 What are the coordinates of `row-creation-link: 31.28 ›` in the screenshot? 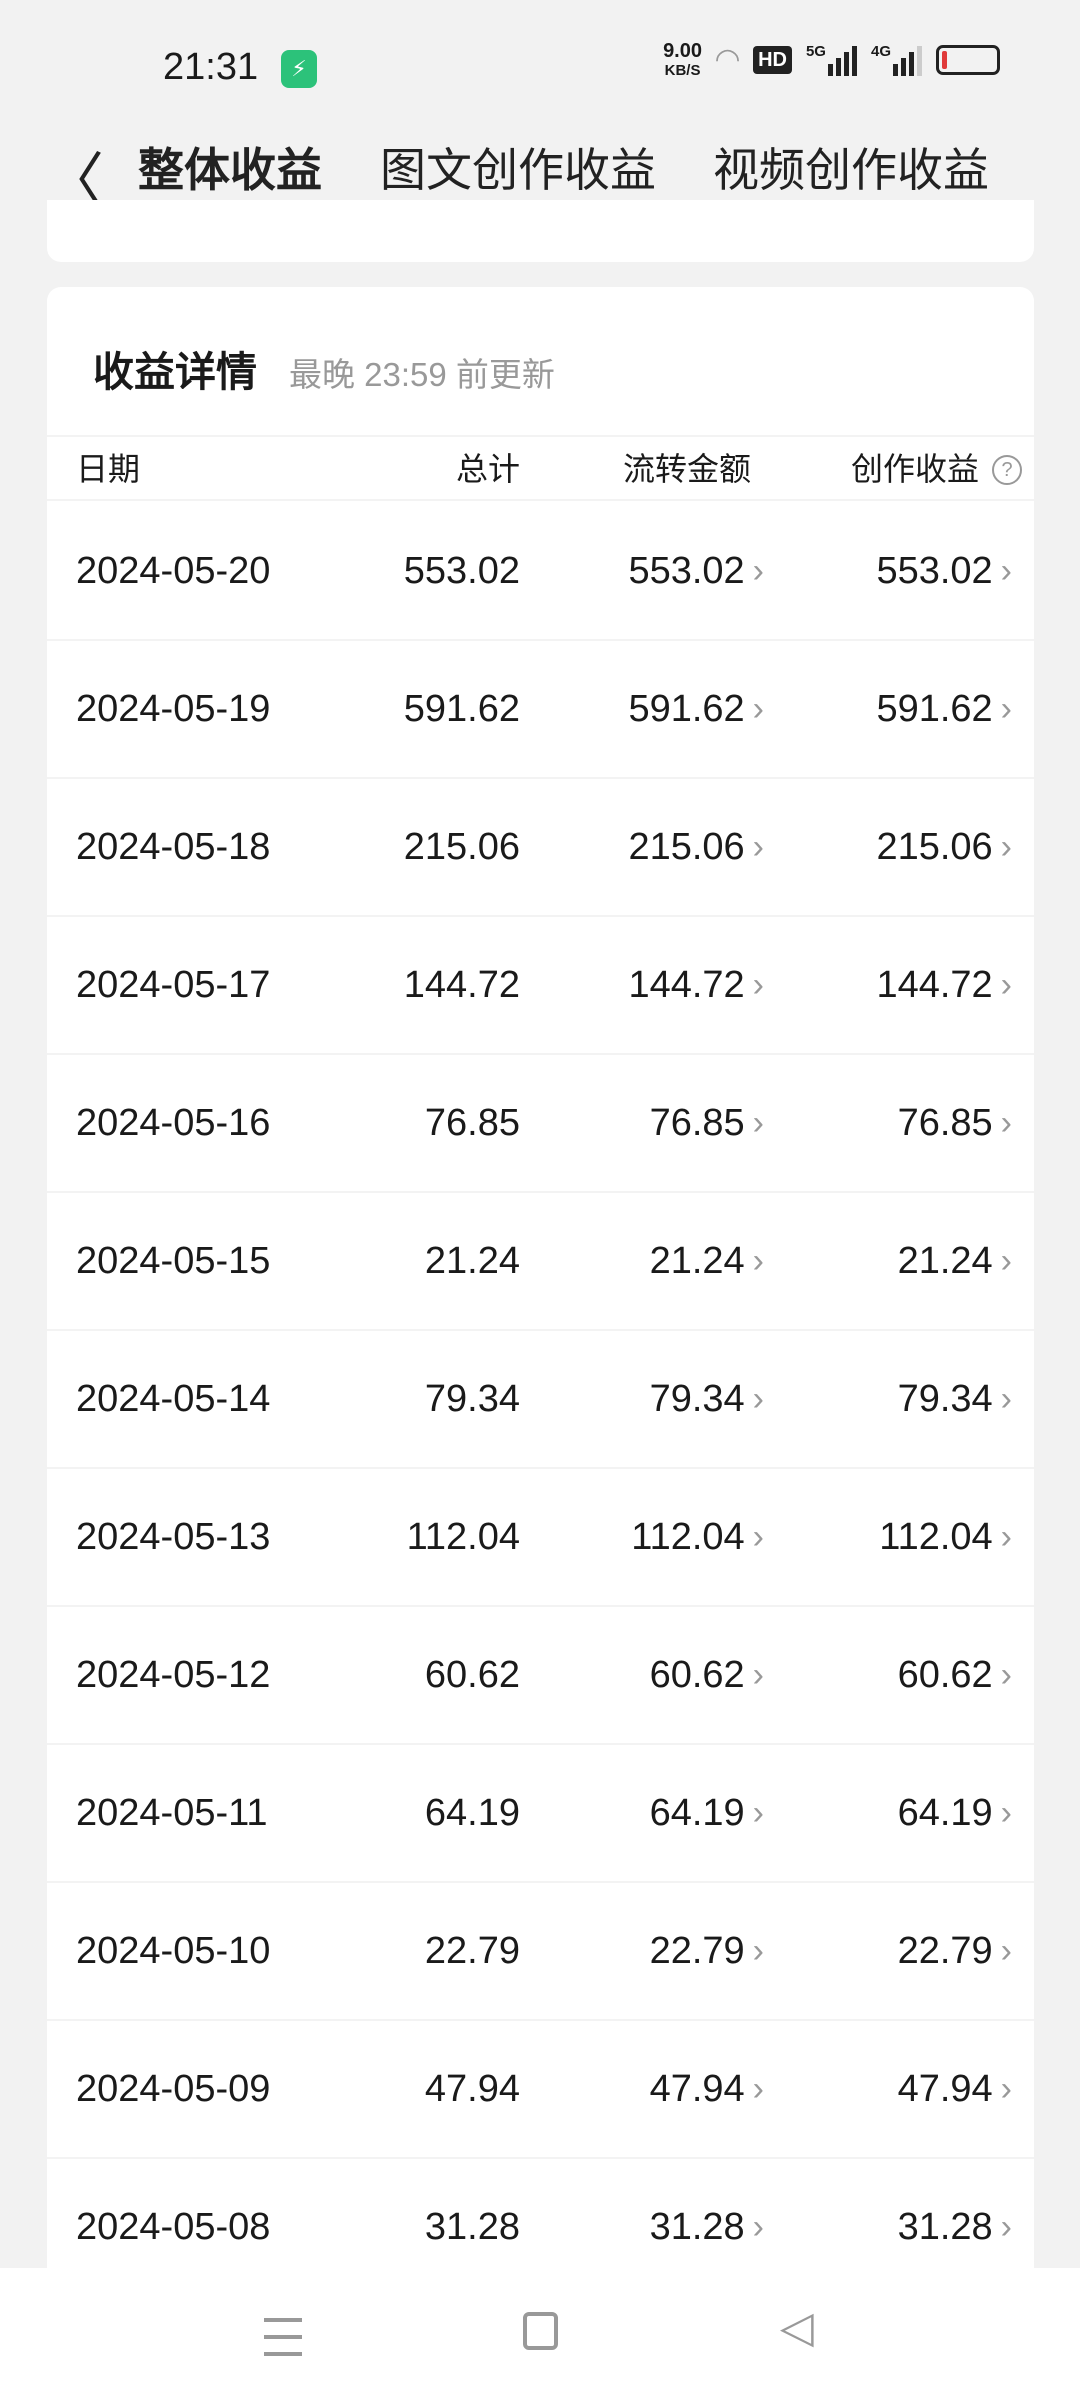 It's located at (955, 2227).